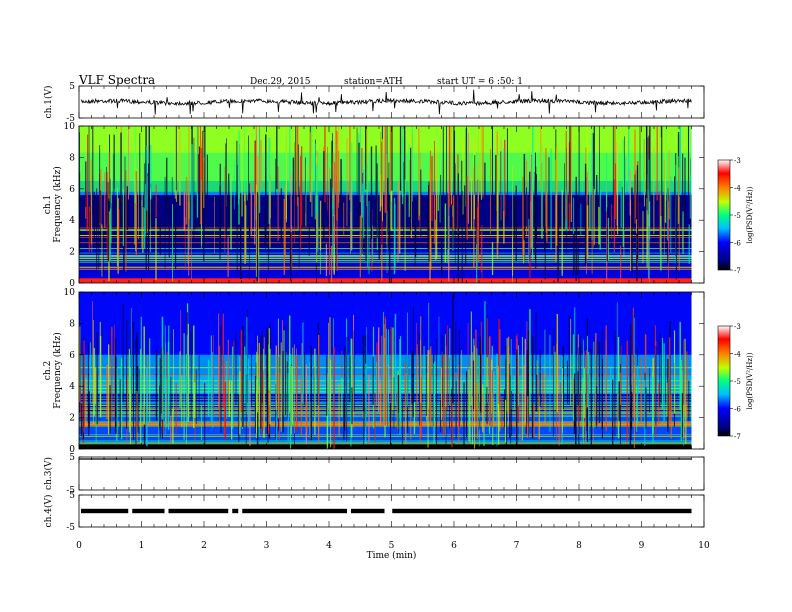  I want to click on ch3-waveform-ytick-1: -5, so click(70, 491).